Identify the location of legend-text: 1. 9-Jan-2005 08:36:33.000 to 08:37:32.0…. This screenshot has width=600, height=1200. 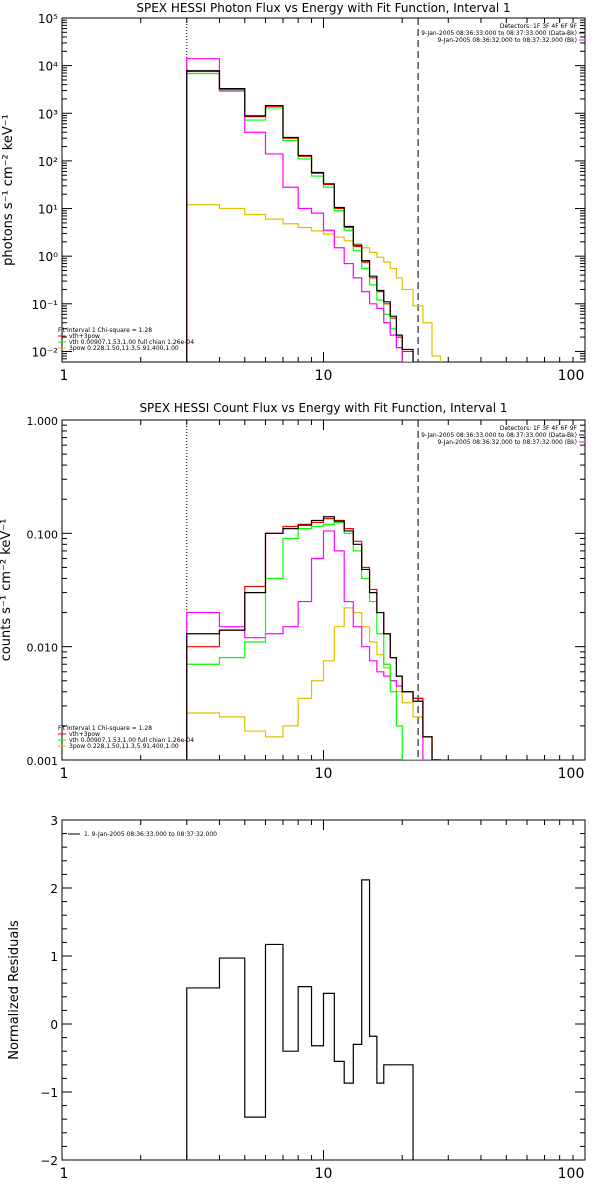
(150, 834).